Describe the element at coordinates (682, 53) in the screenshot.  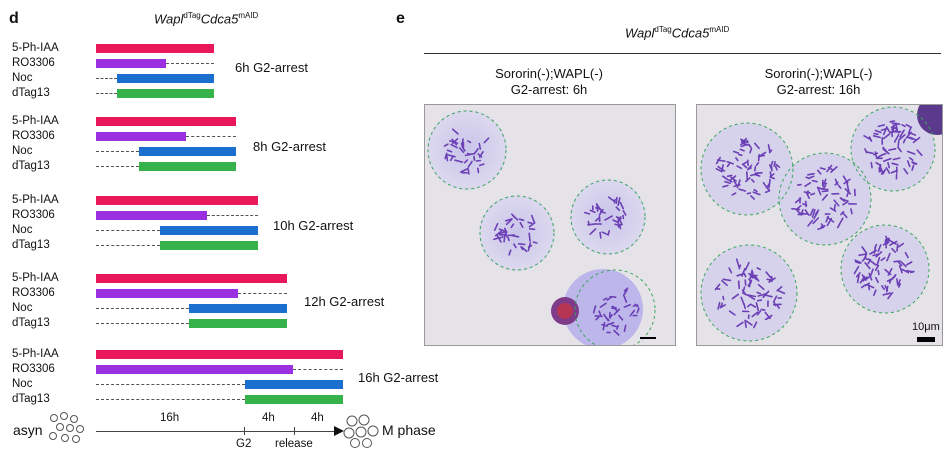
I see `panel-e-divider` at that location.